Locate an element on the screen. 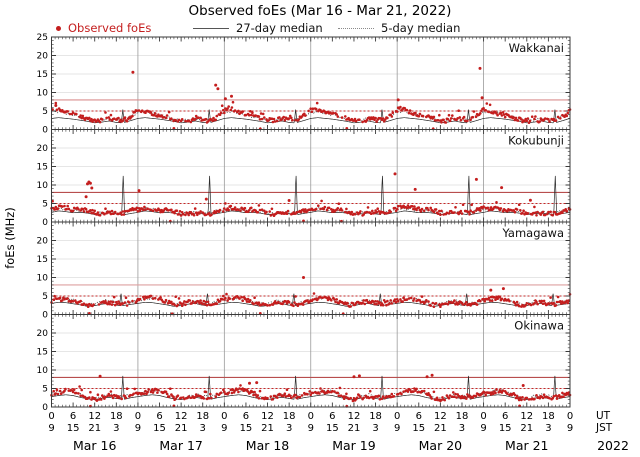 The image size is (640, 457). station-label: Kokubunji is located at coordinates (536, 141).